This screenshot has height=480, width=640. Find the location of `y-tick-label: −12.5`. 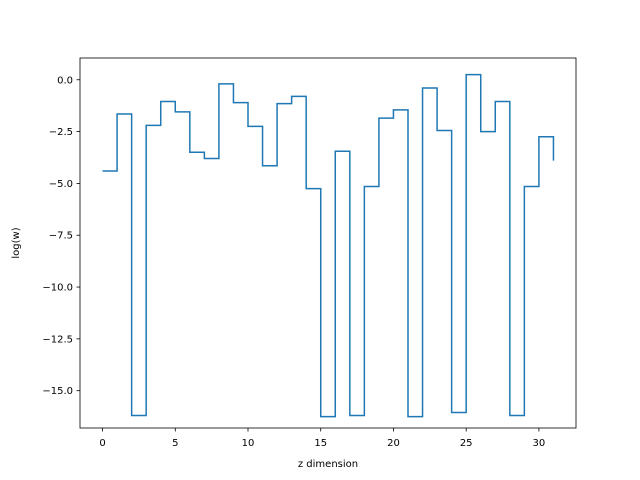

y-tick-label: −12.5 is located at coordinates (57, 339).